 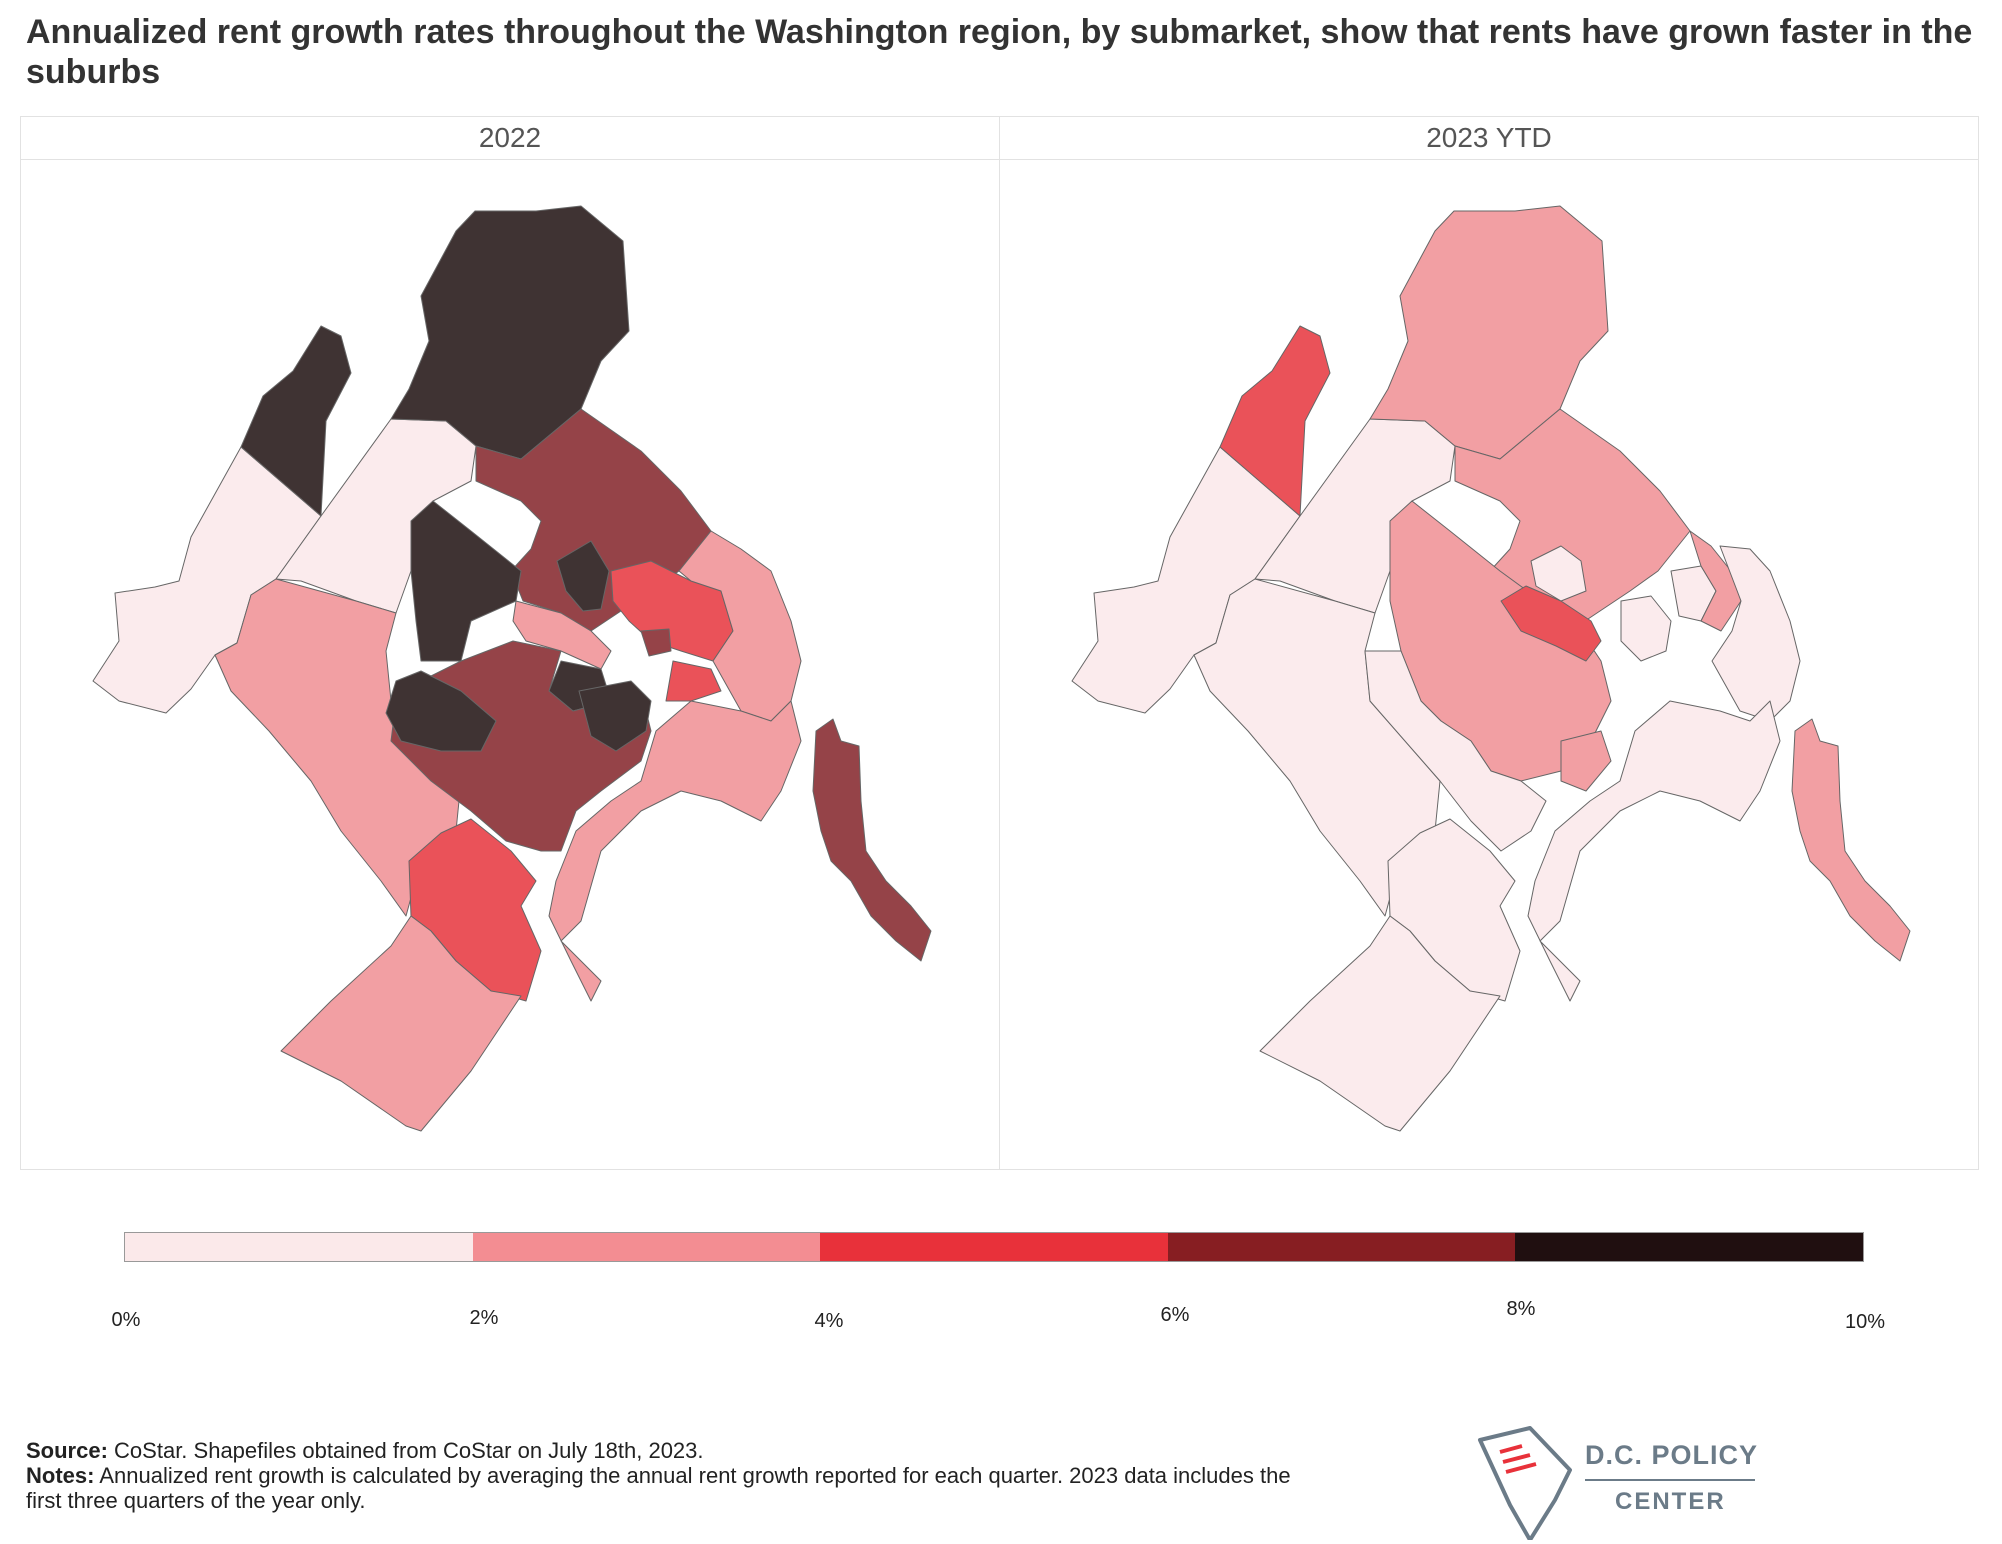 I want to click on notes-label: Notes:, so click(x=60, y=1475).